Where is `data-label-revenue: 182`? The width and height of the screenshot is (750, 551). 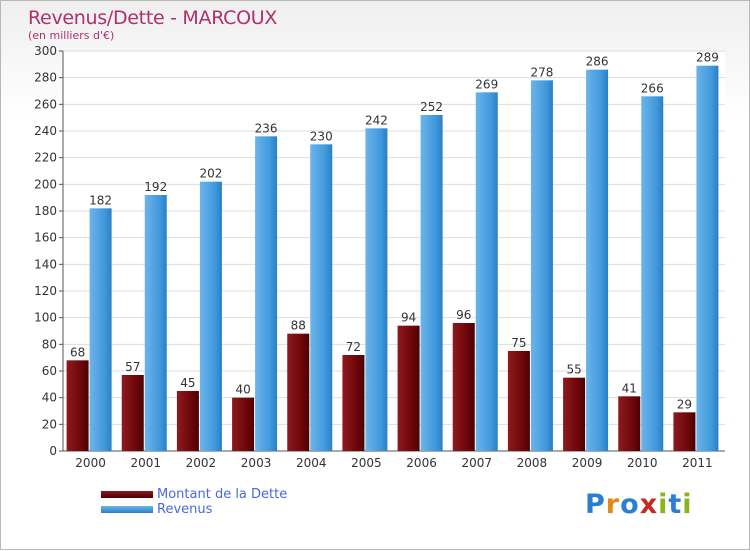
data-label-revenue: 182 is located at coordinates (100, 200).